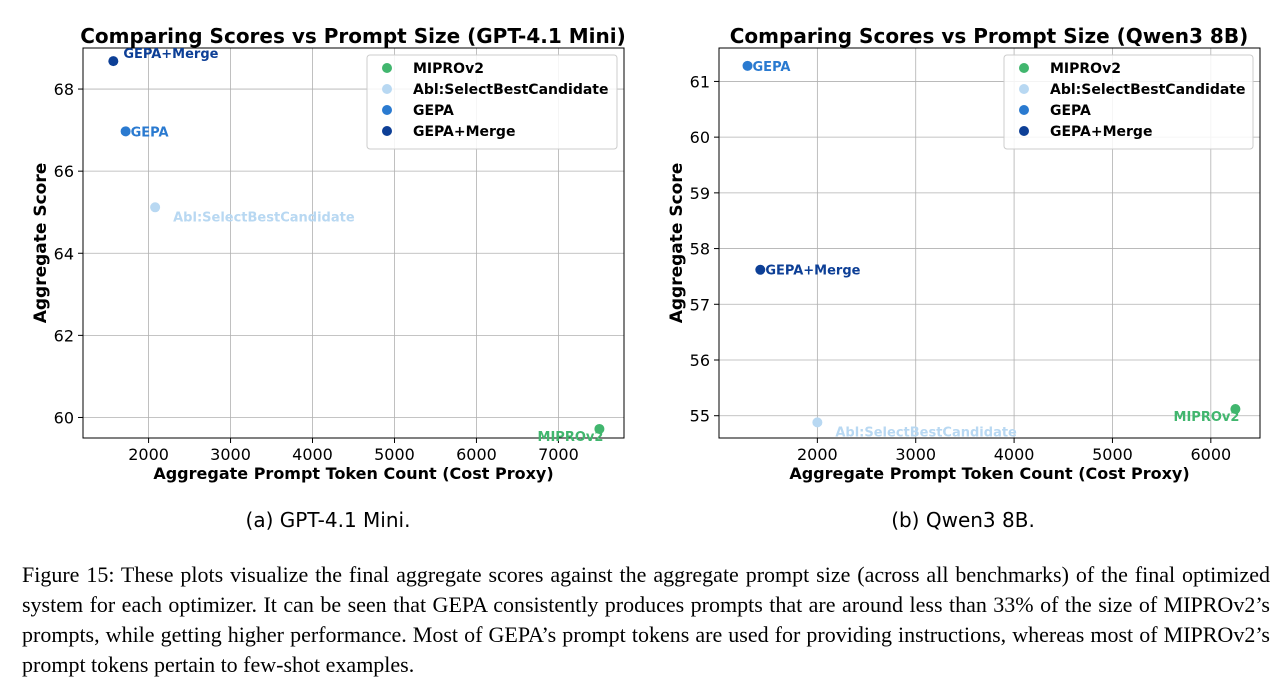 The width and height of the screenshot is (1288, 696). I want to click on y-tick-label: 68, so click(64, 89).